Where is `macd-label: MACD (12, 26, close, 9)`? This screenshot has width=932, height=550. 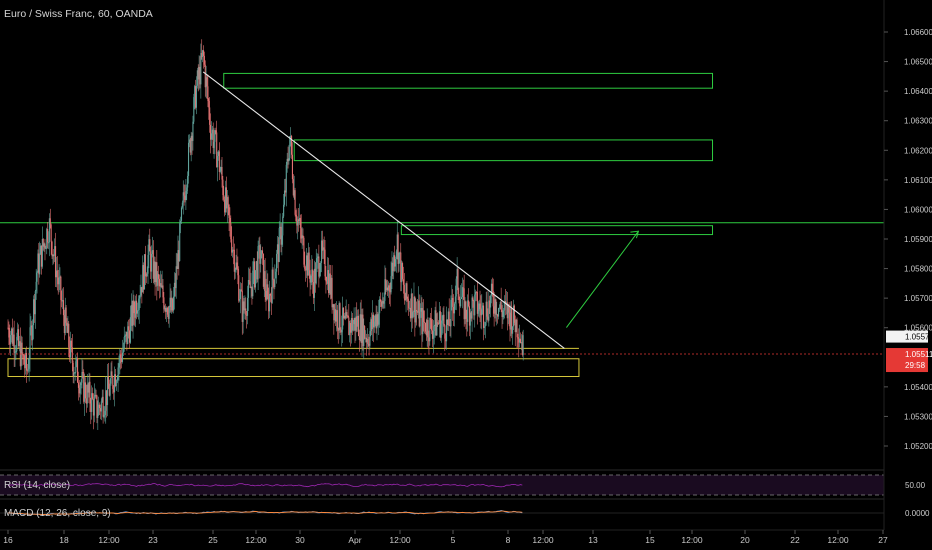 macd-label: MACD (12, 26, close, 9) is located at coordinates (57, 513).